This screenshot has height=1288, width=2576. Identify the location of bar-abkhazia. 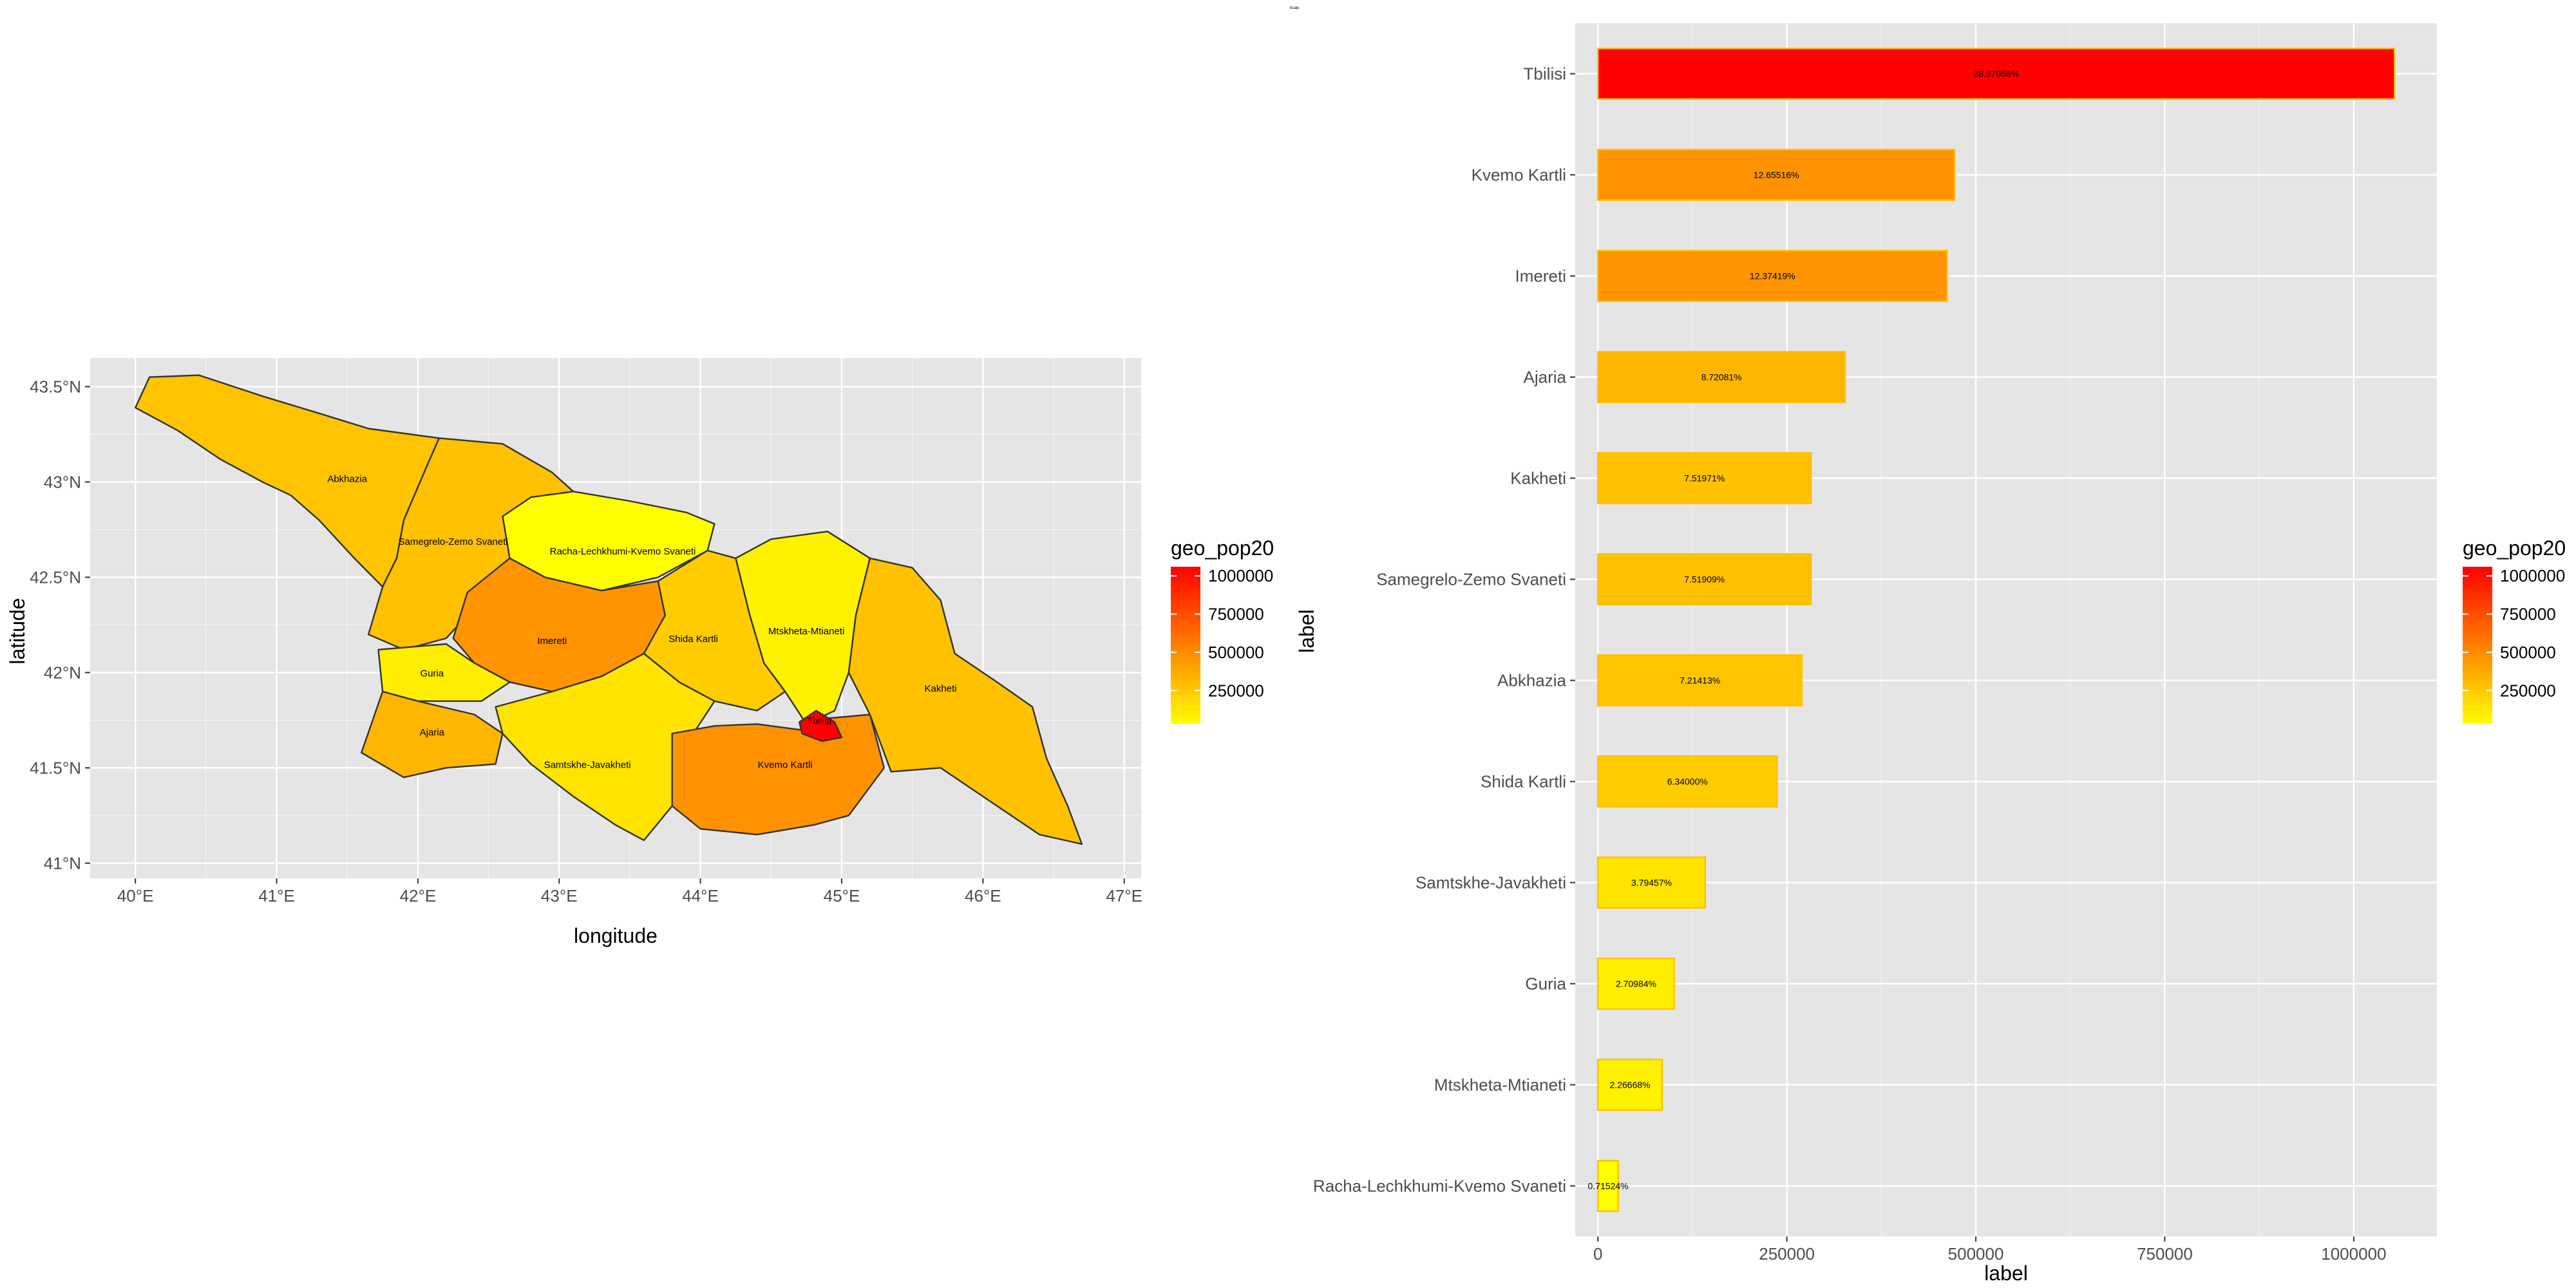
(1700, 680).